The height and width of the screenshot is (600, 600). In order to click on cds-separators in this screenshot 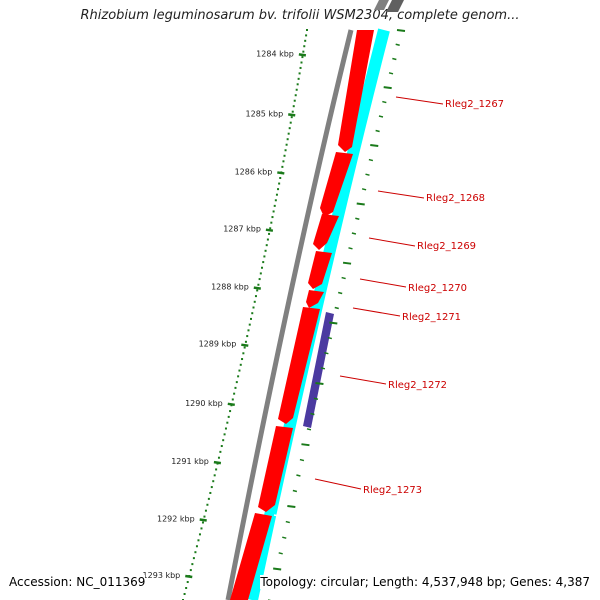, I will do `click(325, 334)`.